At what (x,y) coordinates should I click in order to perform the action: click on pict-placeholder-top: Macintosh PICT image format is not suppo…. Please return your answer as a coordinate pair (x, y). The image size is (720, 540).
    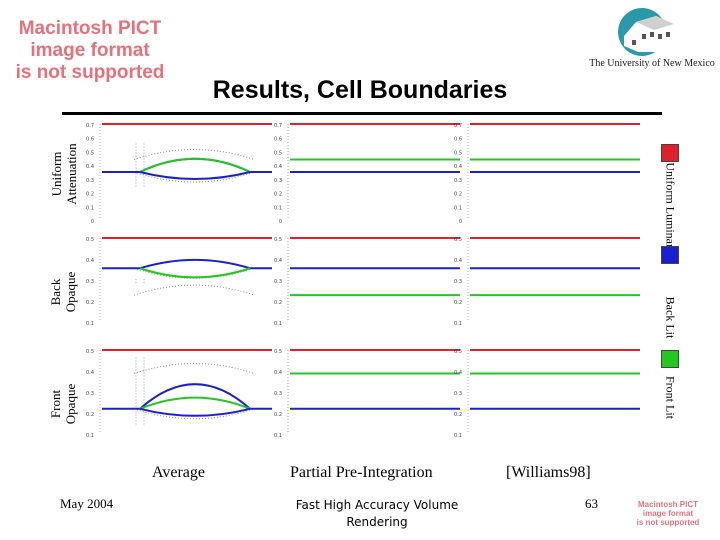
    Looking at the image, I should click on (90, 51).